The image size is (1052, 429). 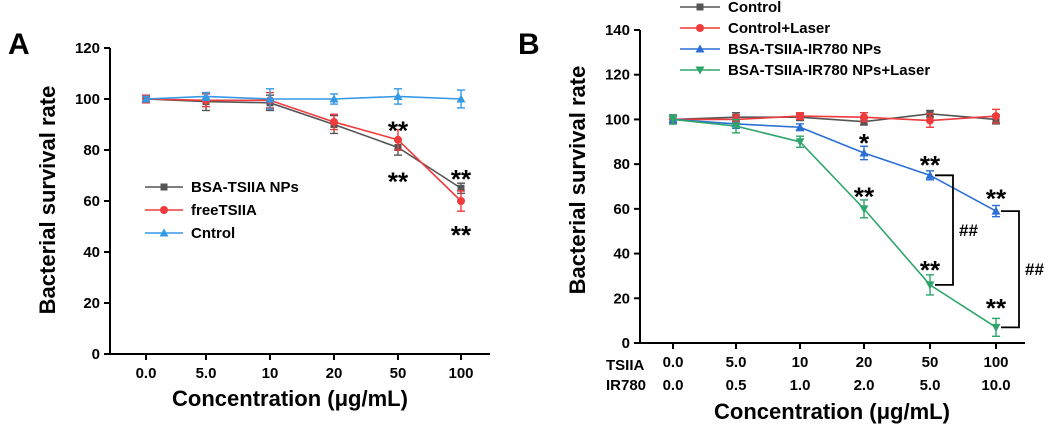 I want to click on panel-a-y-tick-label: 40, so click(x=91, y=252).